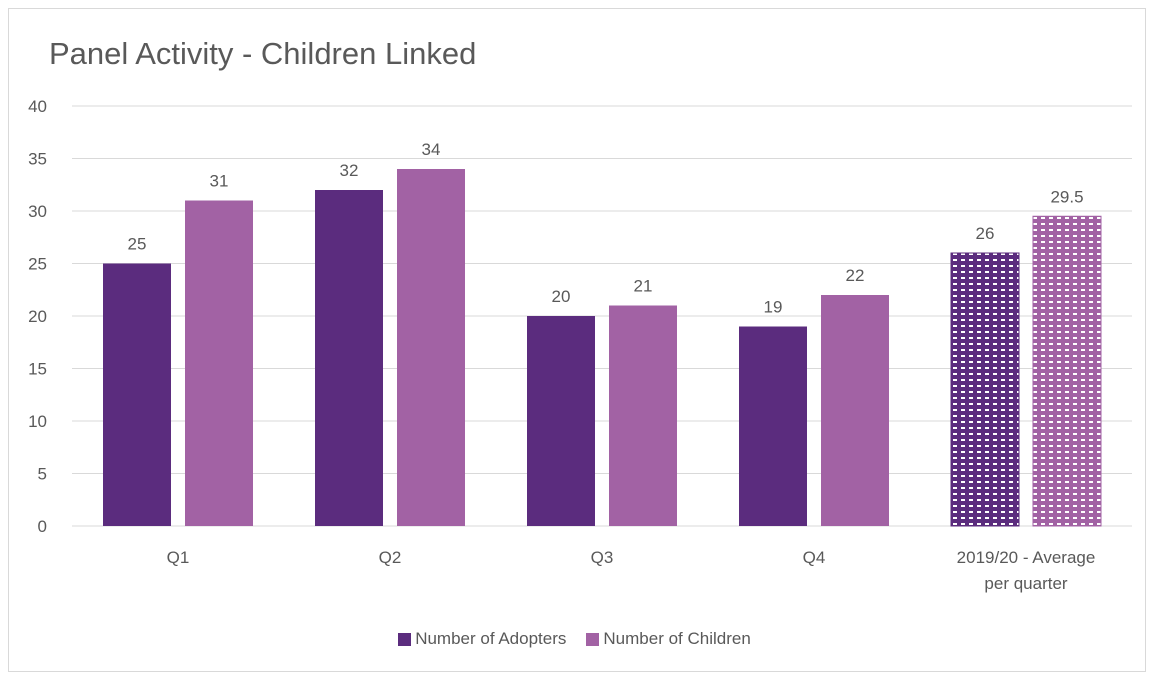  What do you see at coordinates (1066, 196) in the screenshot?
I see `data-label-children-5: 29.5` at bounding box center [1066, 196].